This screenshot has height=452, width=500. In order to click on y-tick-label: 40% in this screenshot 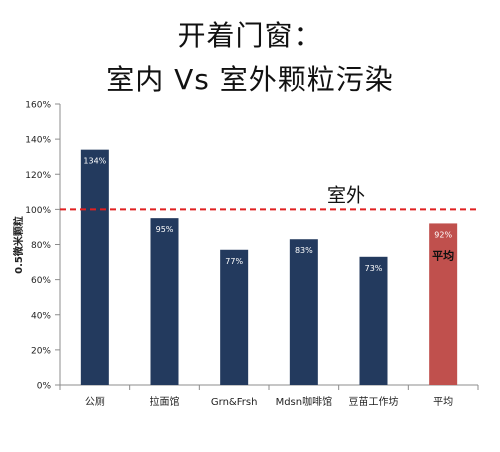, I will do `click(41, 316)`.